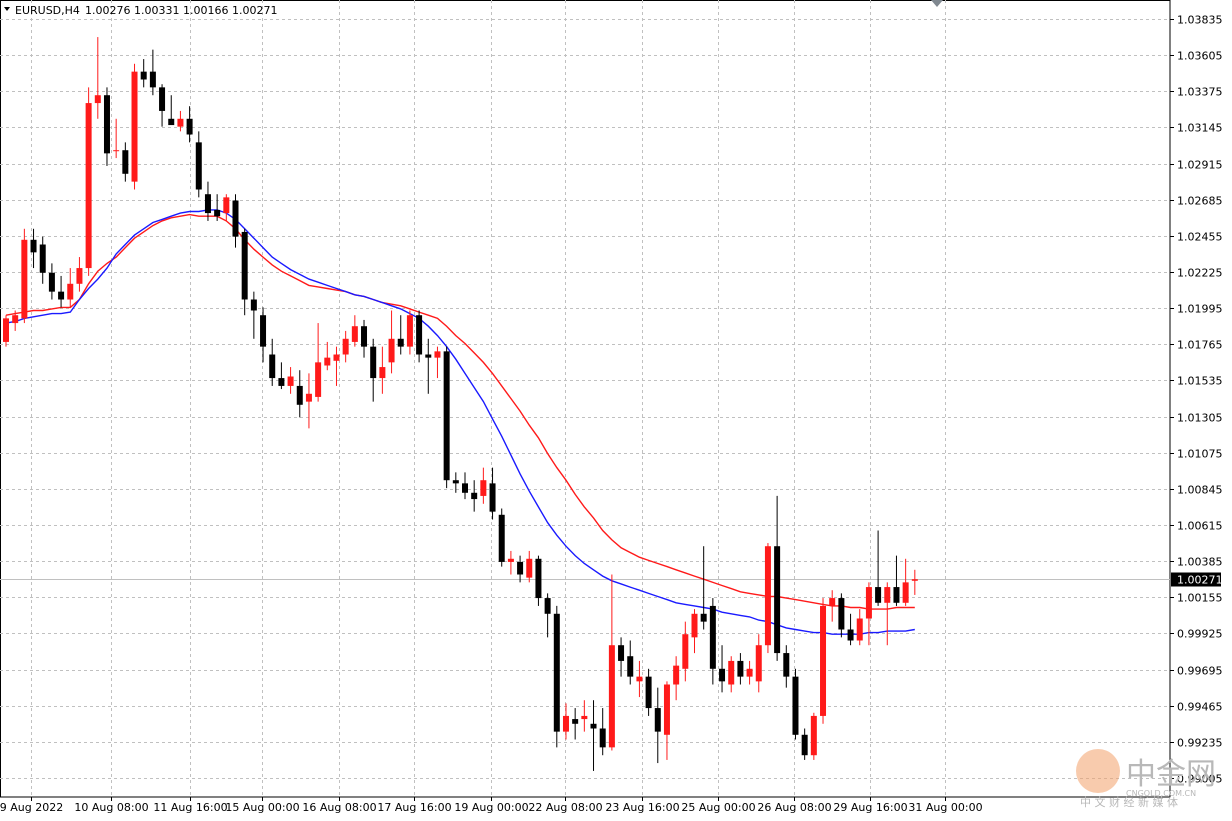 Image resolution: width=1232 pixels, height=821 pixels. I want to click on watermark-site: CNGOLD.COM.CN, so click(1161, 793).